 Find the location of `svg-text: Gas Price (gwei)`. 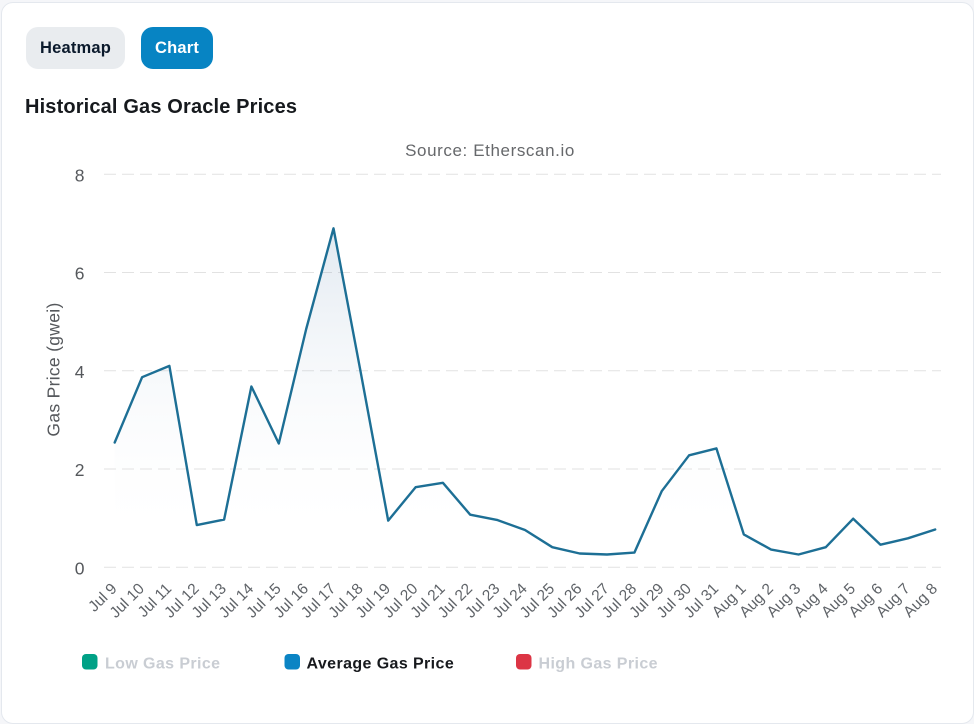

svg-text: Gas Price (gwei) is located at coordinates (54, 369).